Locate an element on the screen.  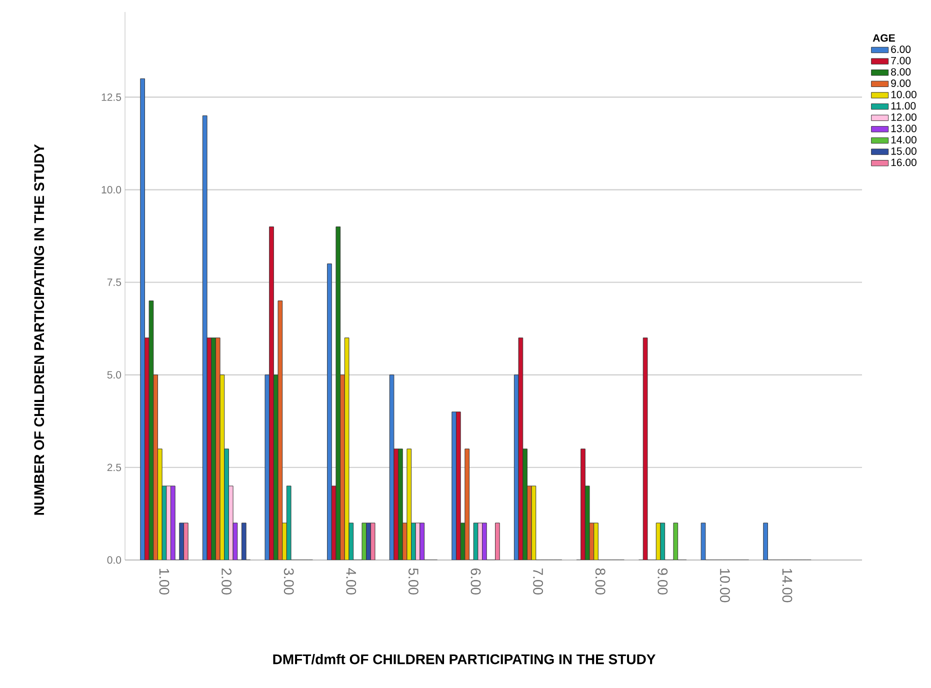
x-tick-label: 9.00 is located at coordinates (663, 581).